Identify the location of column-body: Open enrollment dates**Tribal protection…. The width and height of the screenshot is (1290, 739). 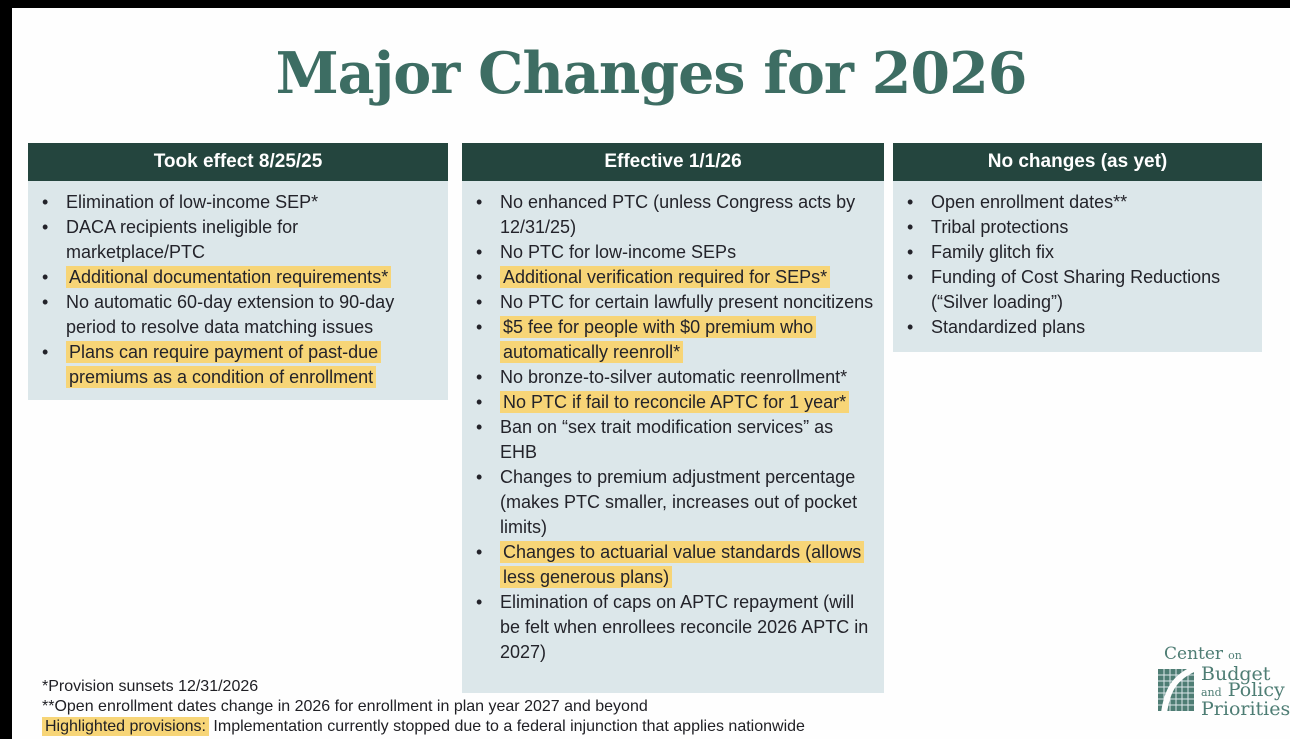
(1077, 266).